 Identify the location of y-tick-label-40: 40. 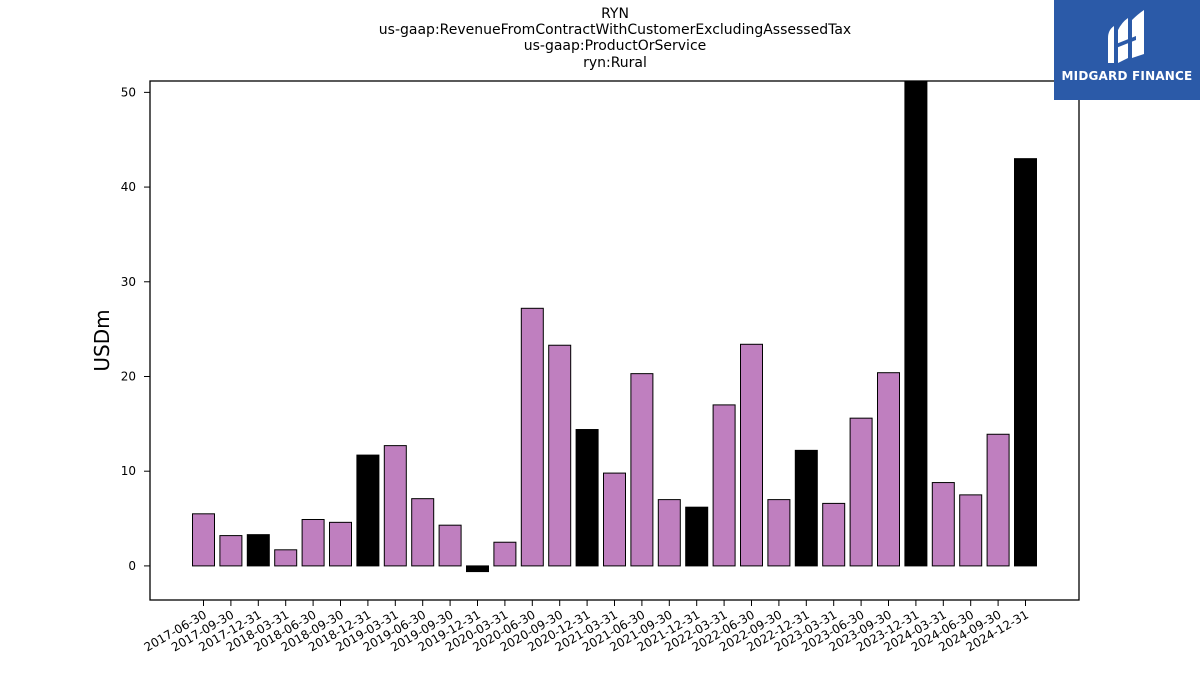
(128, 187).